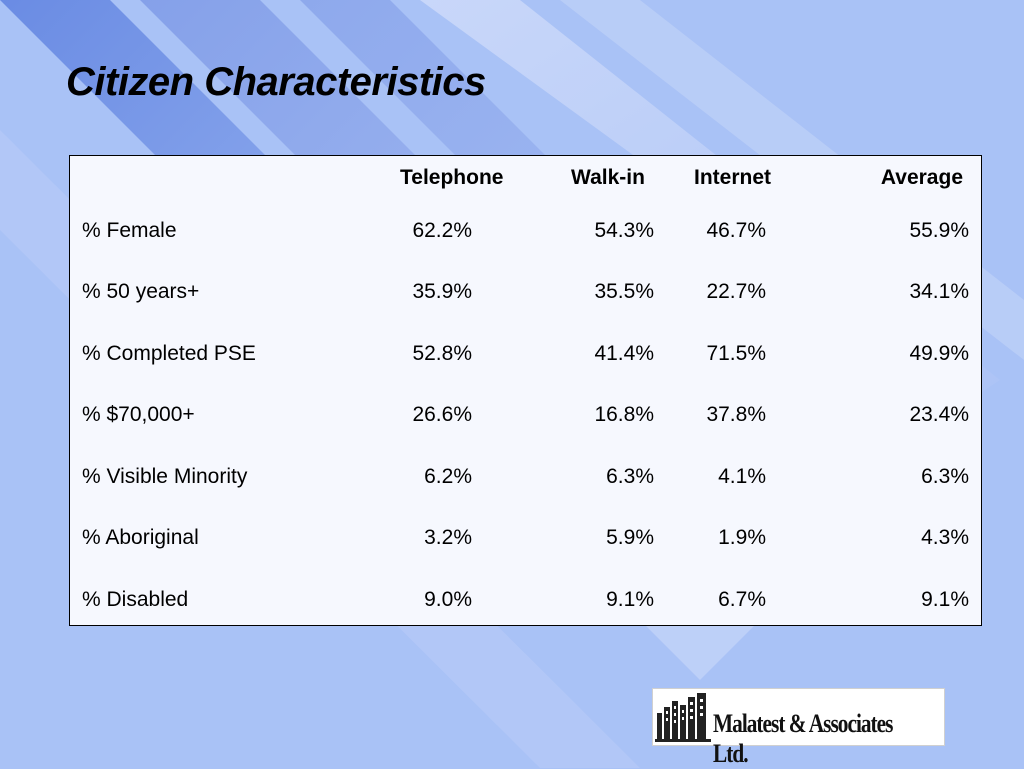  Describe the element at coordinates (939, 230) in the screenshot. I see `average-value: 55.9%` at that location.